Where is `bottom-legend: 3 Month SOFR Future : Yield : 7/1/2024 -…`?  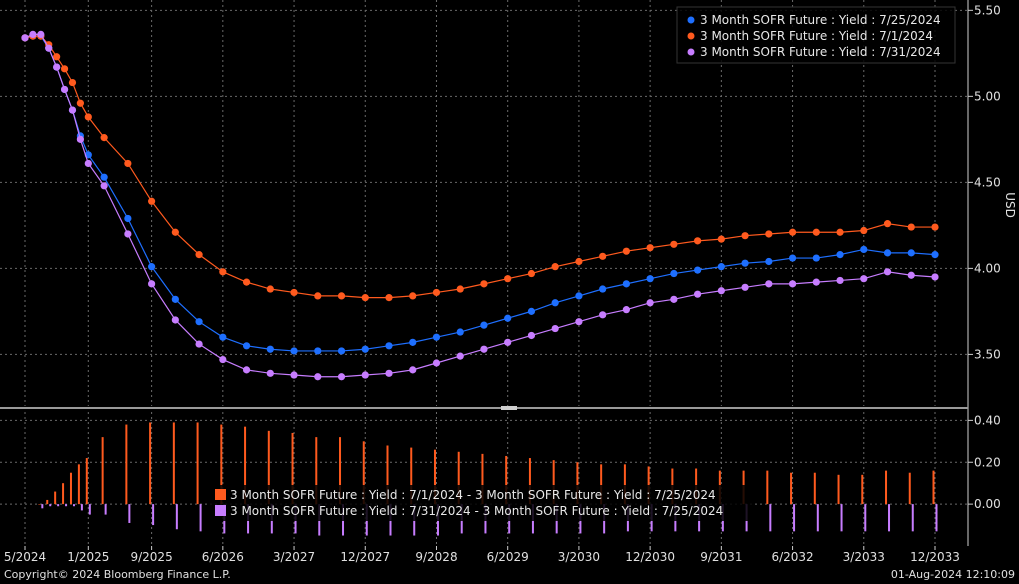 bottom-legend: 3 Month SOFR Future : Yield : 7/1/2024 -… is located at coordinates (482, 503).